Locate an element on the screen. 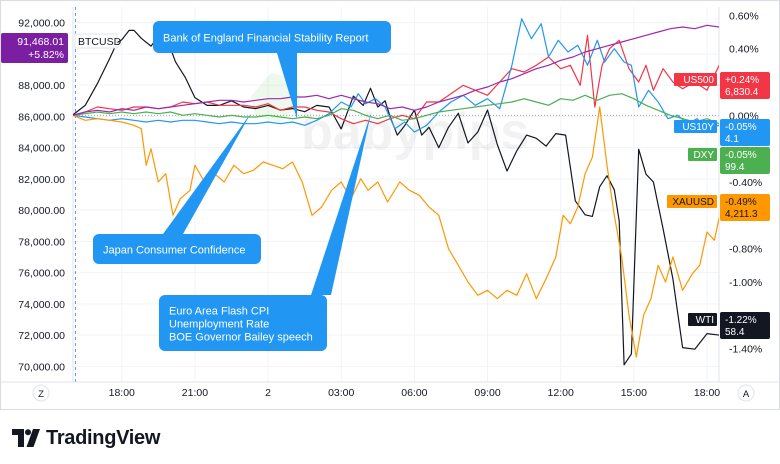 The image size is (780, 464). annotation-pointer-euro-area is located at coordinates (341, 204).